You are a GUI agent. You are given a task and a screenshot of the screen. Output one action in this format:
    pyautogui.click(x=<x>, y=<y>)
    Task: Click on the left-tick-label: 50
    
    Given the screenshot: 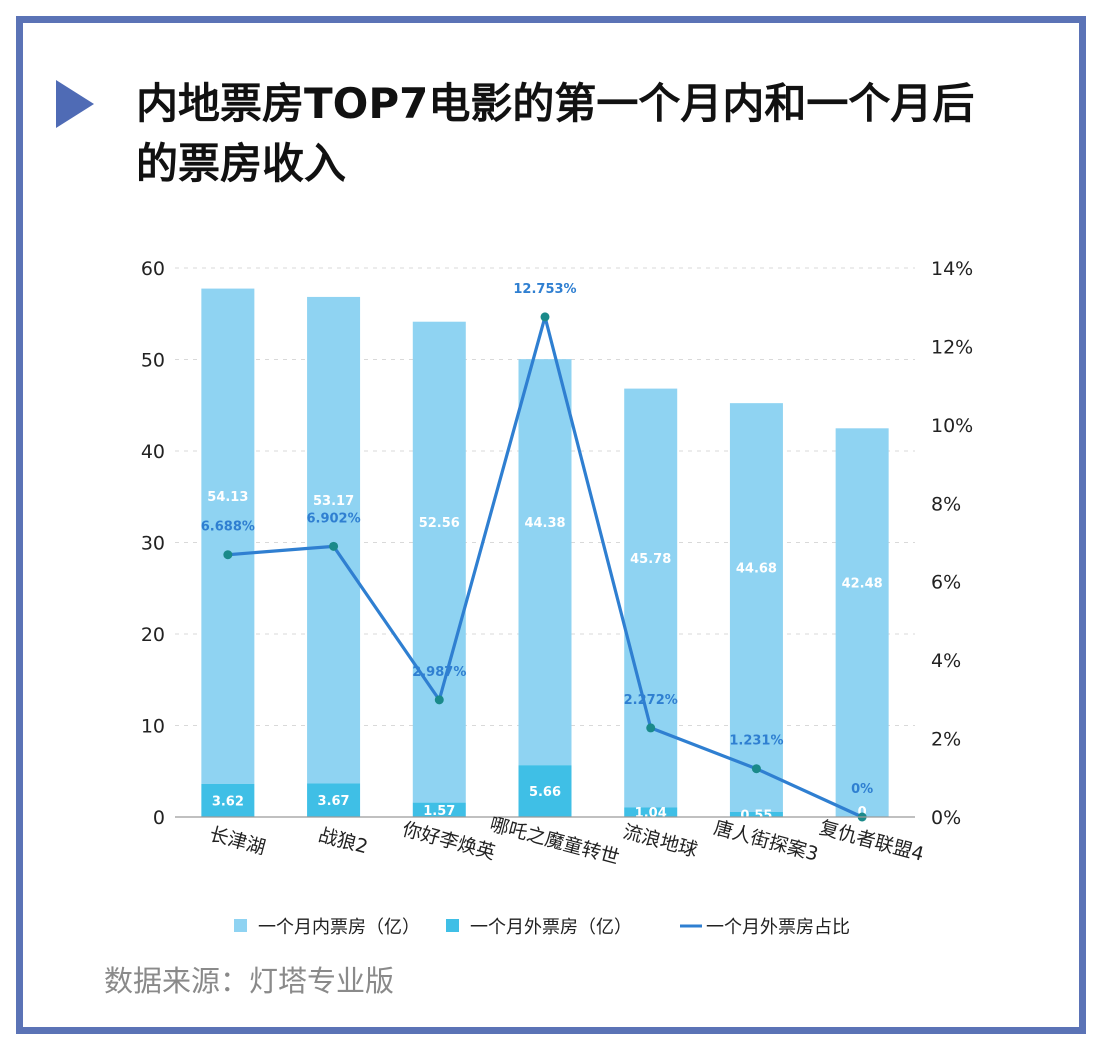 What is the action you would take?
    pyautogui.click(x=153, y=361)
    